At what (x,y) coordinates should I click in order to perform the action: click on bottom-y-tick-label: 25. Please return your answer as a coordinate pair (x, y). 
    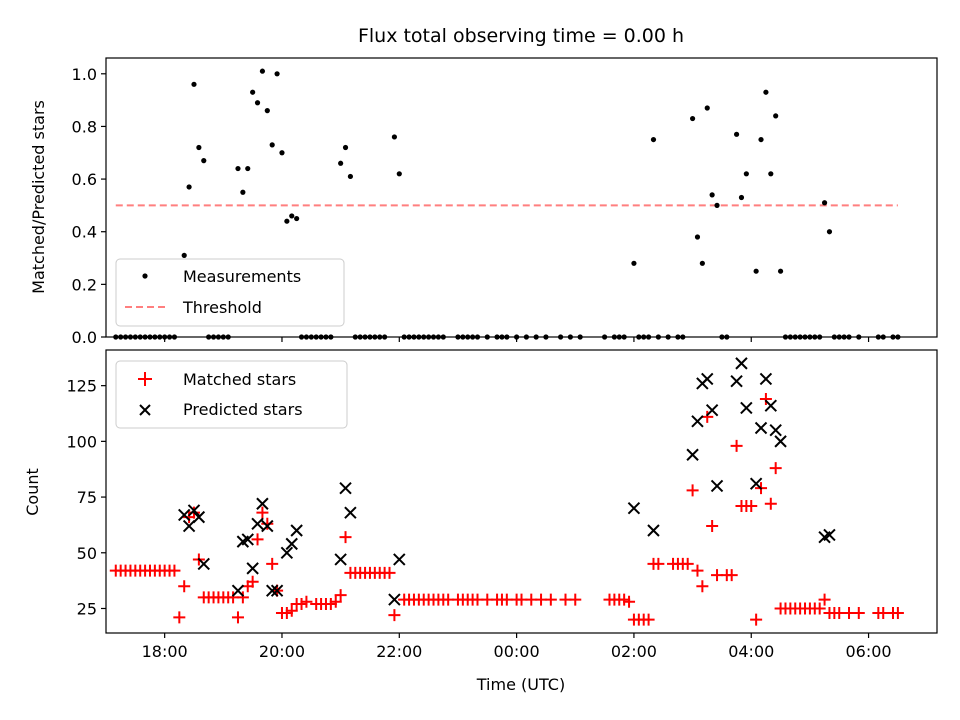
    Looking at the image, I should click on (87, 608).